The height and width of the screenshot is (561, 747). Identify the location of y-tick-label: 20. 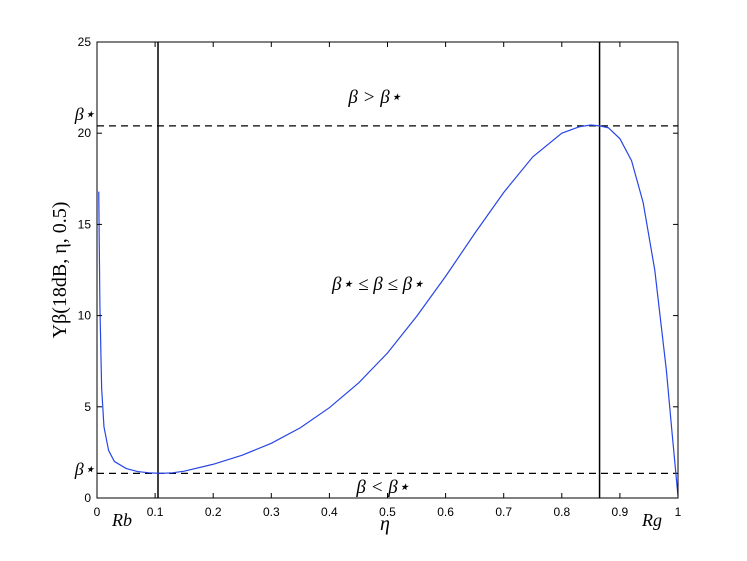
(85, 133).